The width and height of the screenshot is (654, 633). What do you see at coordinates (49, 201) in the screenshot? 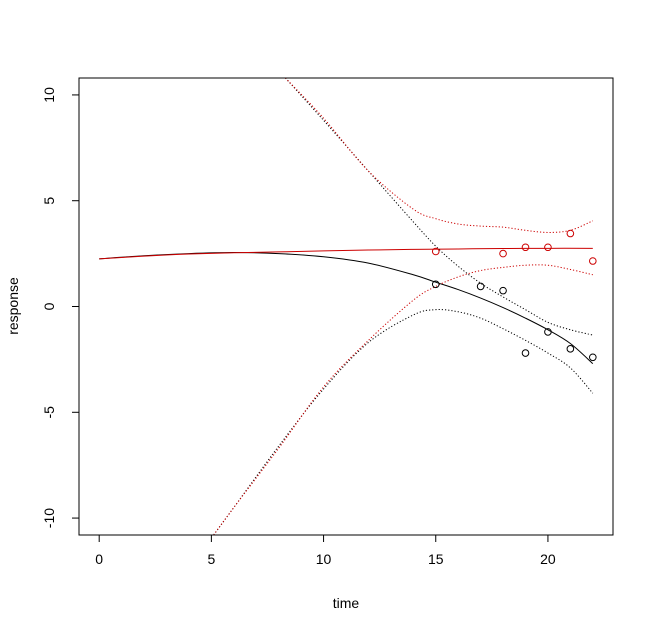
I see `y-tick-label: 5` at bounding box center [49, 201].